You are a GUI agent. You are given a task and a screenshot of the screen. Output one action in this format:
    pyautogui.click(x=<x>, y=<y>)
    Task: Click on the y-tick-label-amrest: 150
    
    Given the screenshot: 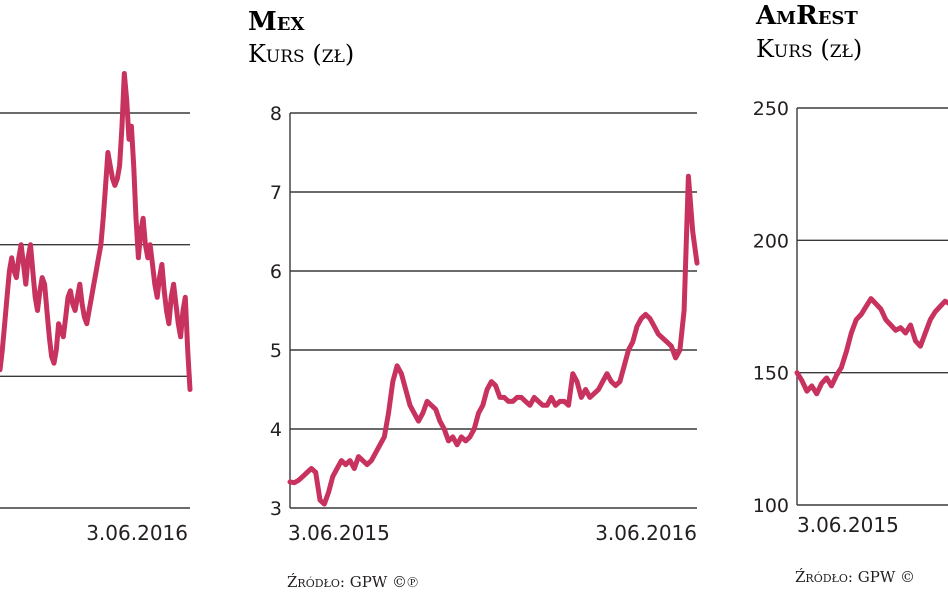 What is the action you would take?
    pyautogui.click(x=771, y=374)
    